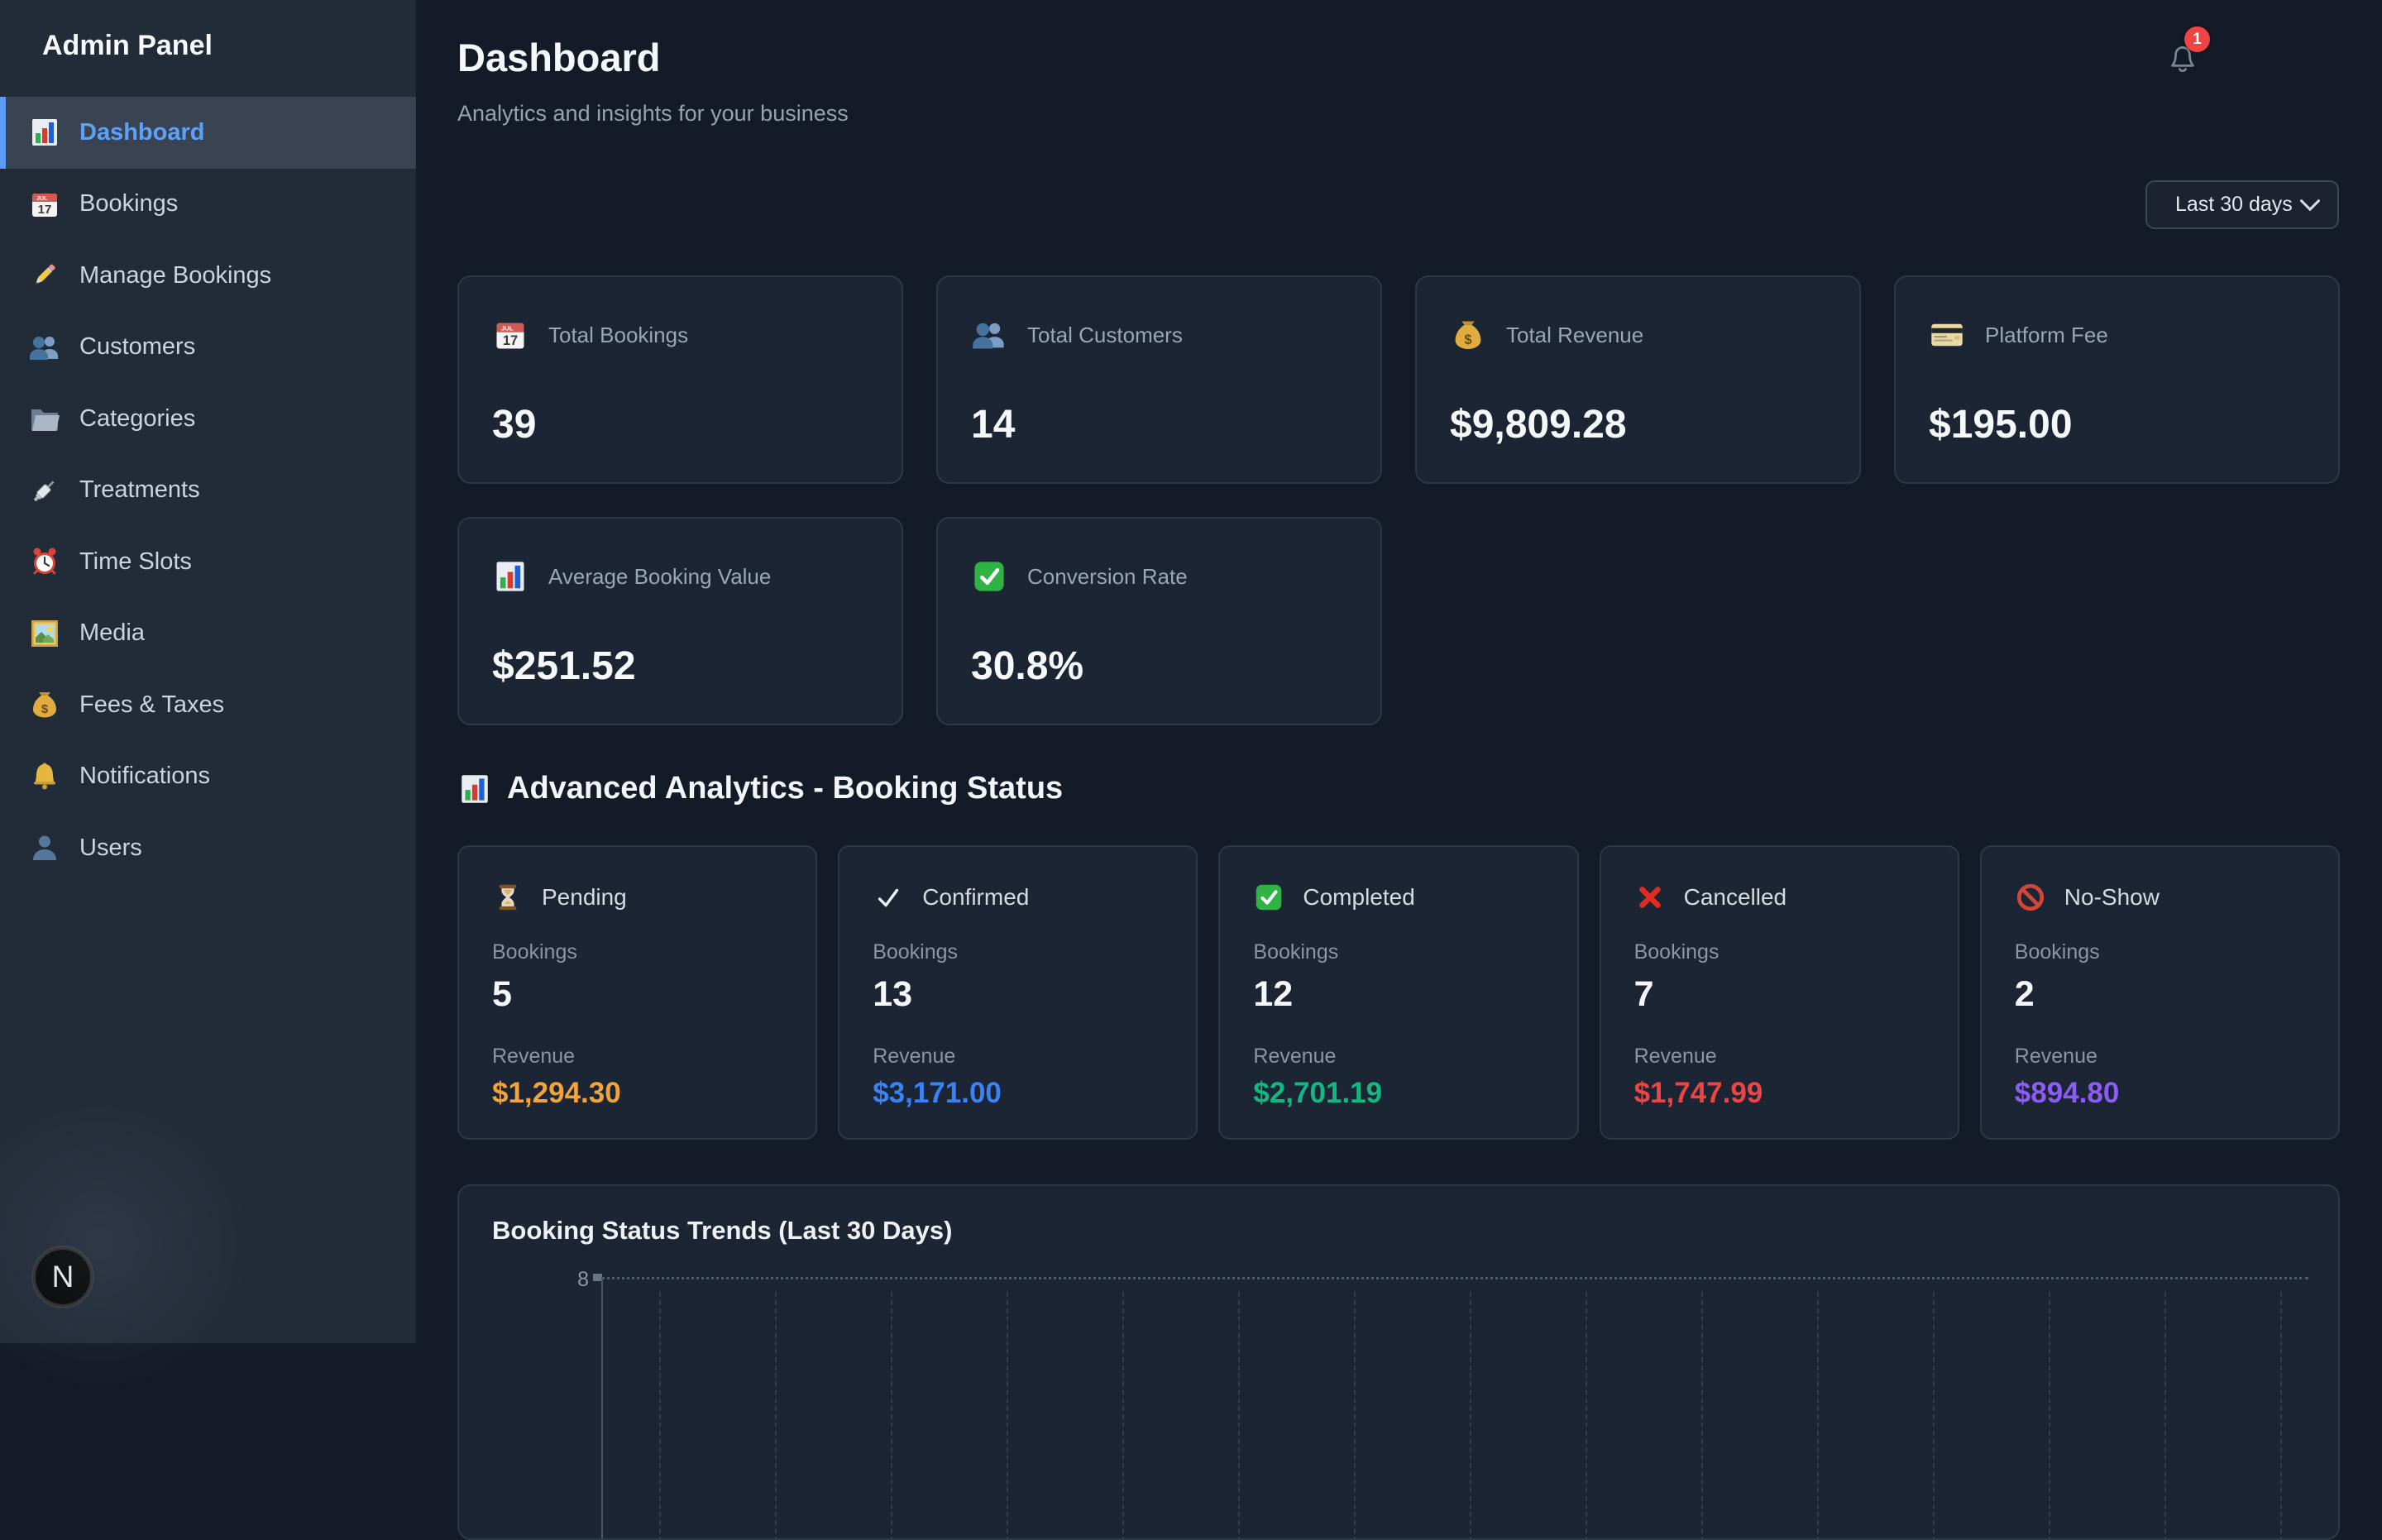  I want to click on bookings-count: 12, so click(1274, 994).